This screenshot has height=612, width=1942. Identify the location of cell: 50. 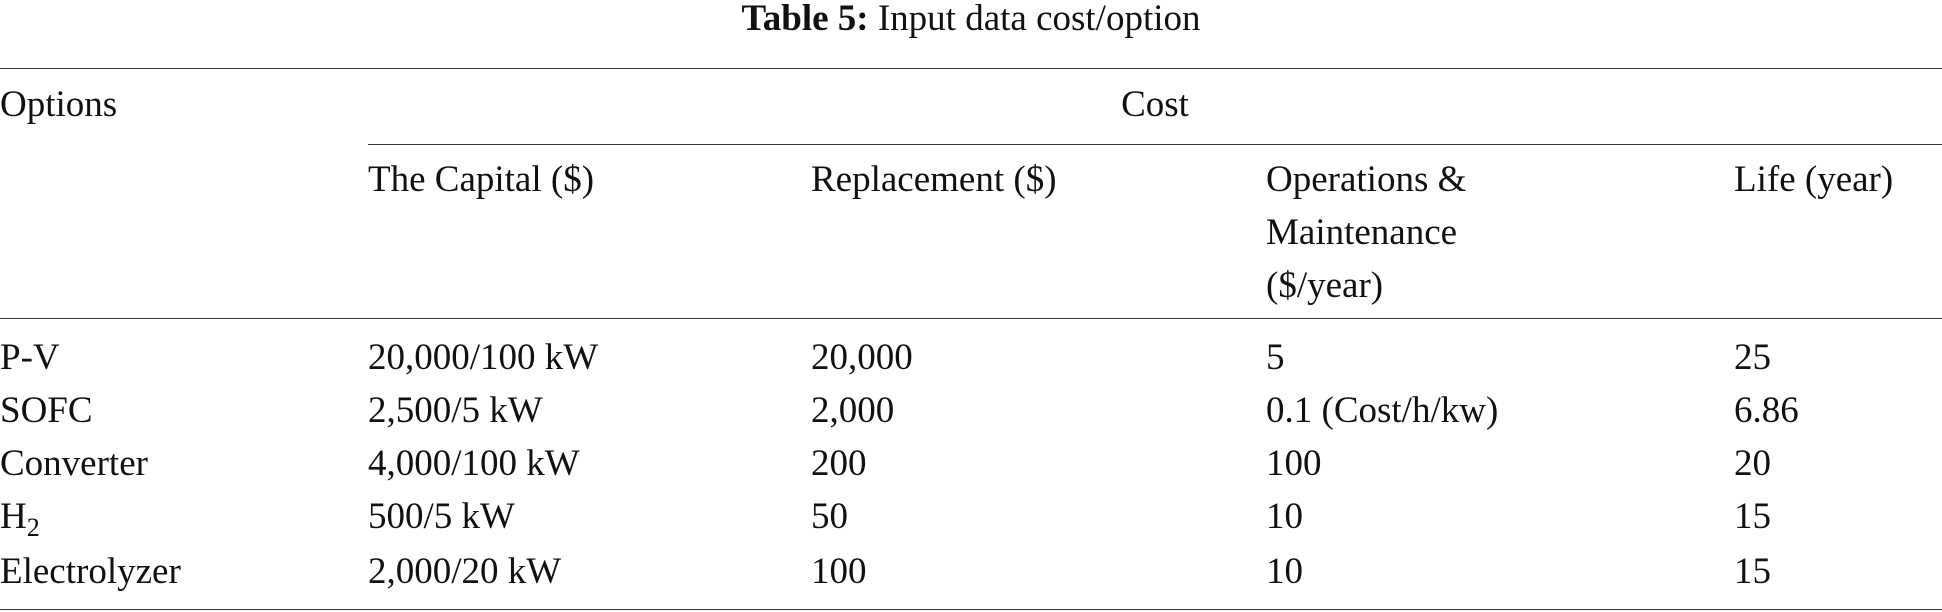
(829, 516).